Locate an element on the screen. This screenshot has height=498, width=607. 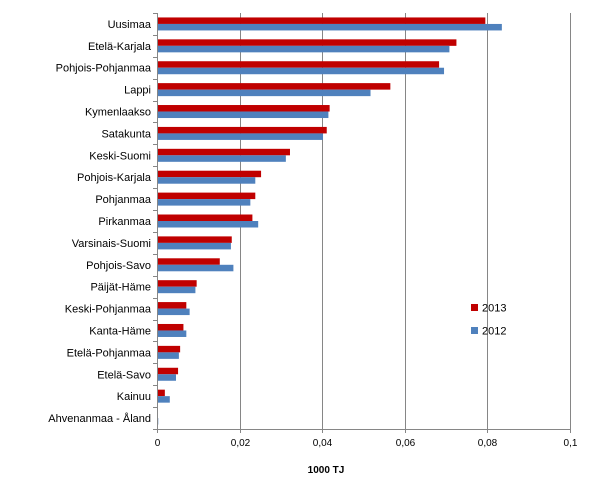
category-label-10: Pirkanmaa is located at coordinates (124, 222).